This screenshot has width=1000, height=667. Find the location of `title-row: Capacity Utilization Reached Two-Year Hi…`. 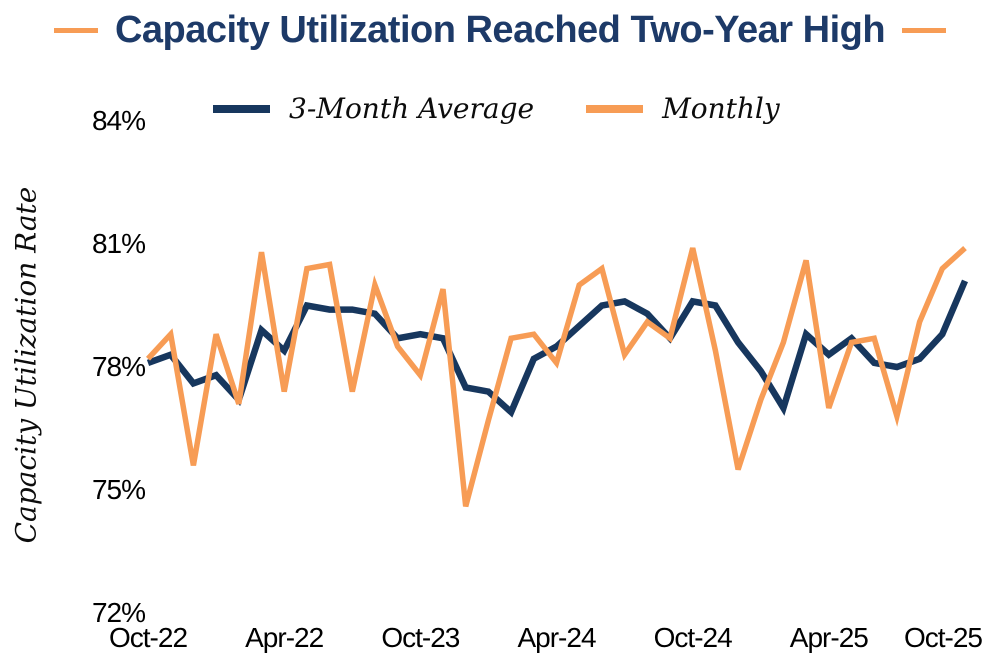

title-row: Capacity Utilization Reached Two-Year Hi… is located at coordinates (500, 30).